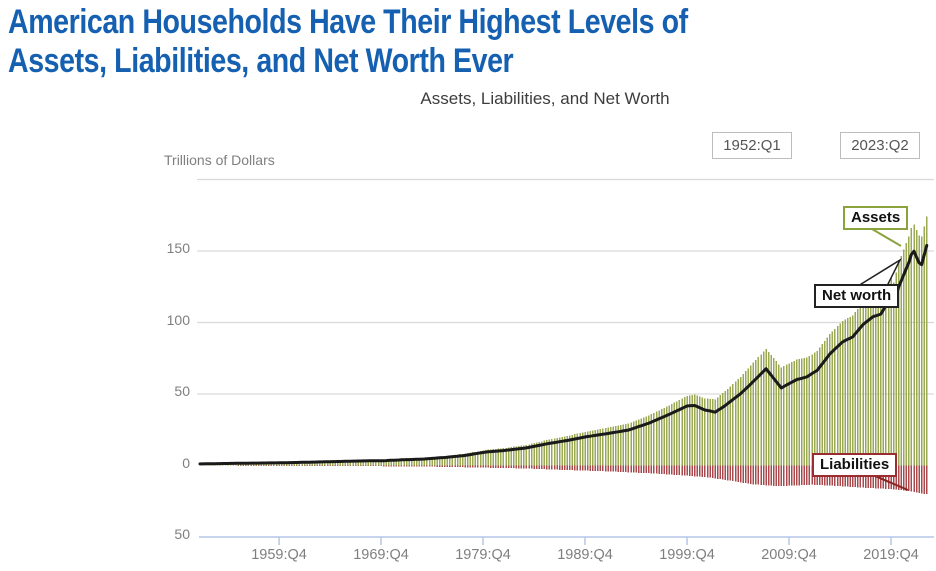 The height and width of the screenshot is (571, 936). What do you see at coordinates (891, 483) in the screenshot?
I see `liabilities-callout-line` at bounding box center [891, 483].